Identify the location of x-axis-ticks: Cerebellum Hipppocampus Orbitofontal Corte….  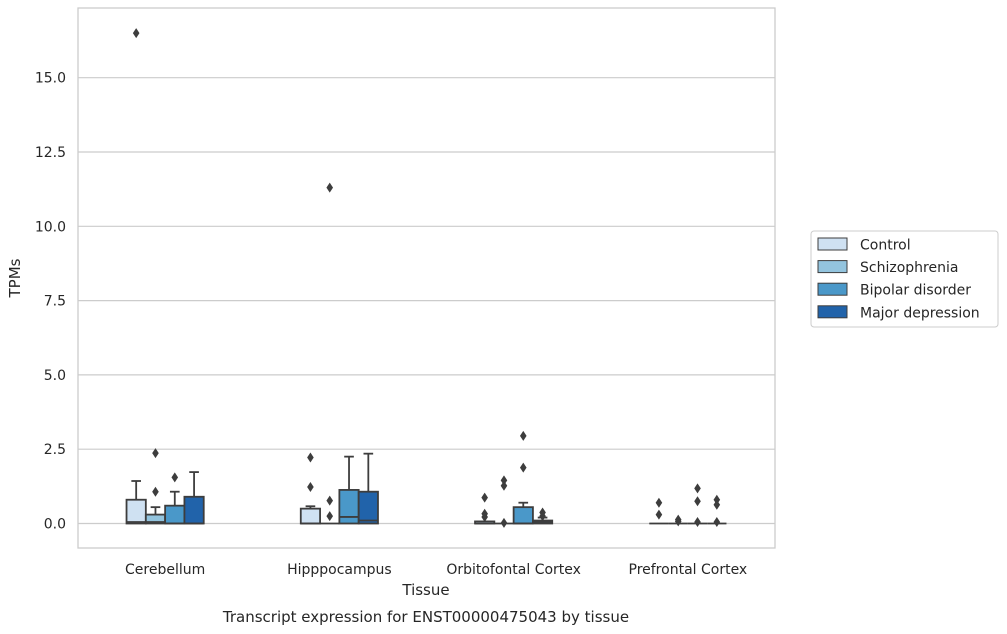
(436, 570).